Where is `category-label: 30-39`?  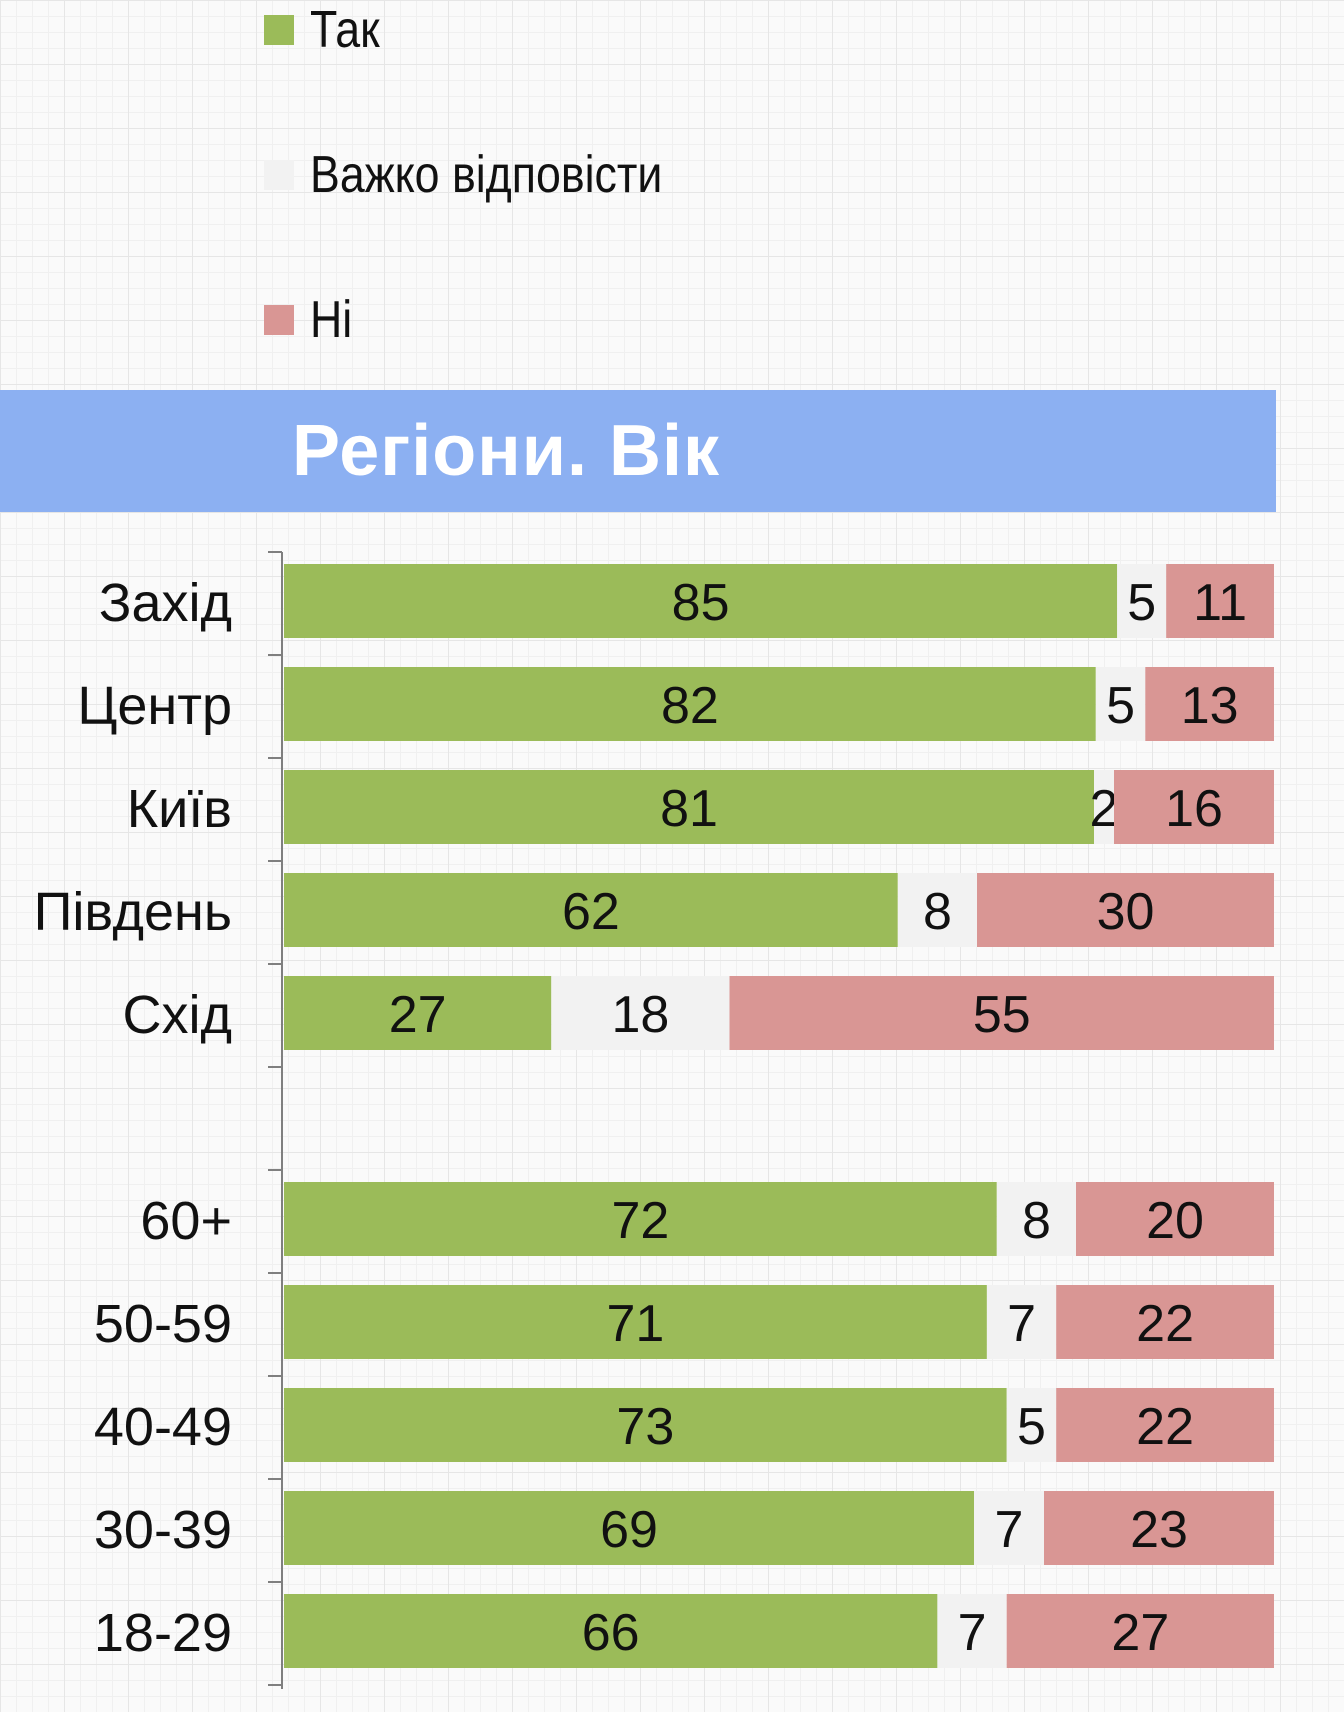 category-label: 30-39 is located at coordinates (163, 1530).